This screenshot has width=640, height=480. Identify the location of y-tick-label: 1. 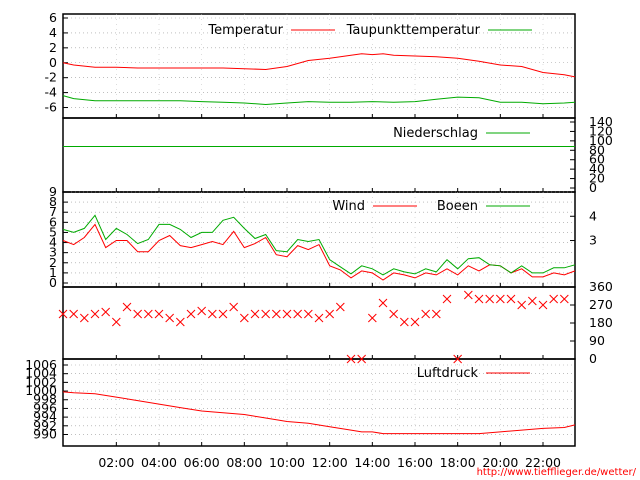
(53, 272).